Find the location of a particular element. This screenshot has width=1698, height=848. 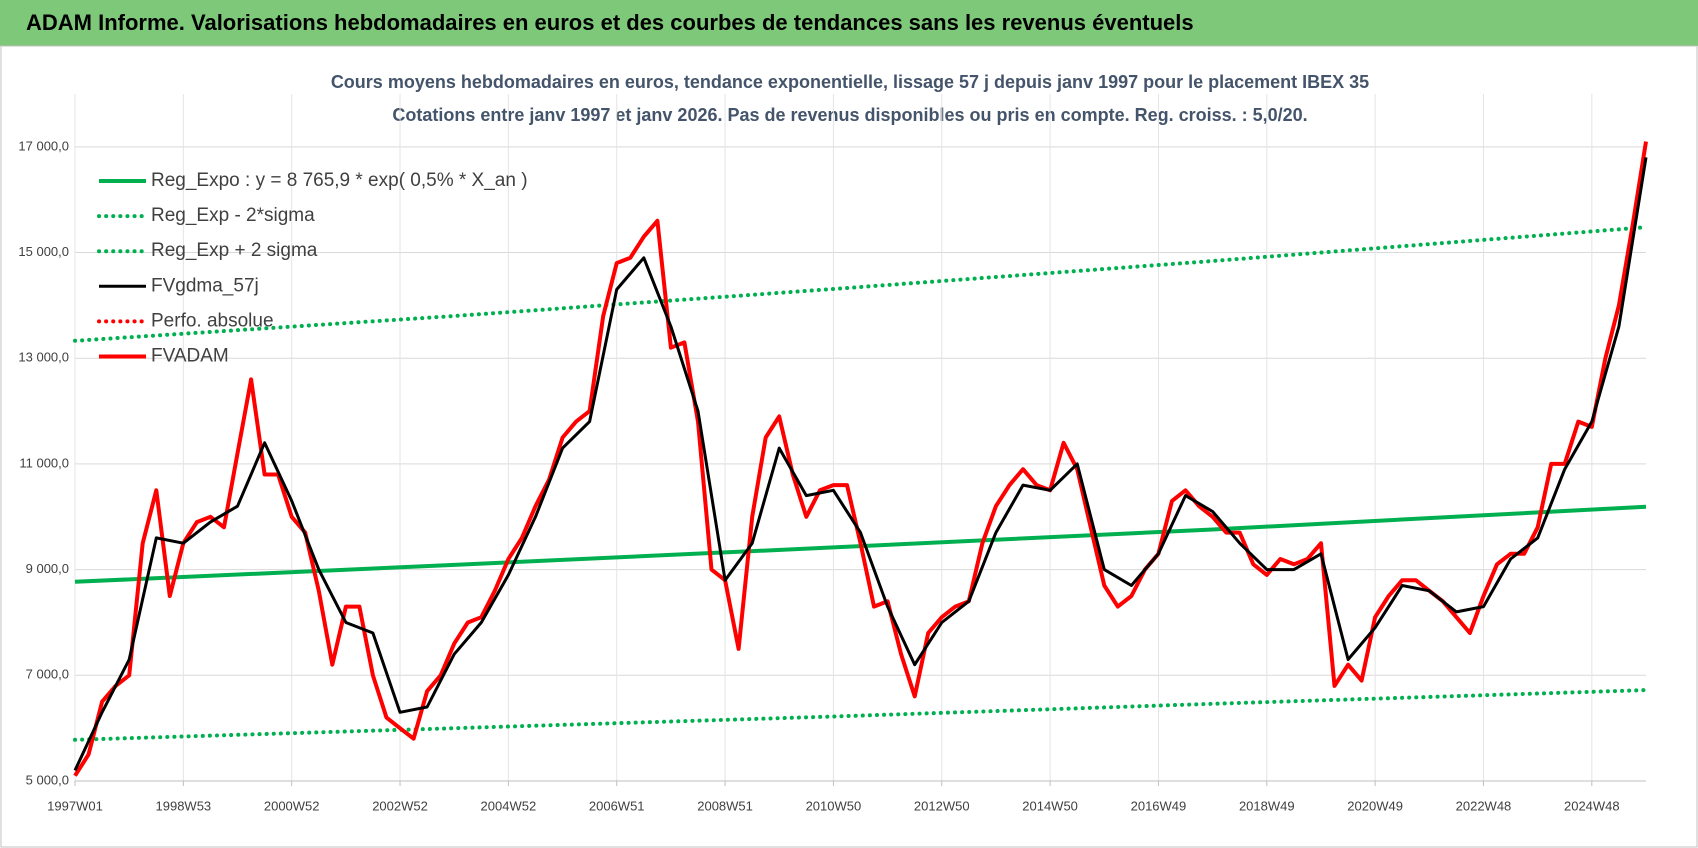

x-tick-label: 2018W49 is located at coordinates (1267, 805).